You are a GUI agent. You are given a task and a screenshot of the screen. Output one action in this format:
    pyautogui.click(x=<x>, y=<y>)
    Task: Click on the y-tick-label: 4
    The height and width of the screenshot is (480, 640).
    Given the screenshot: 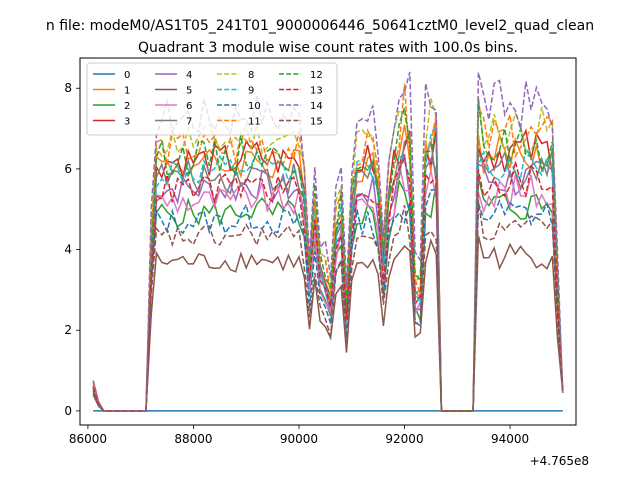 What is the action you would take?
    pyautogui.click(x=68, y=250)
    